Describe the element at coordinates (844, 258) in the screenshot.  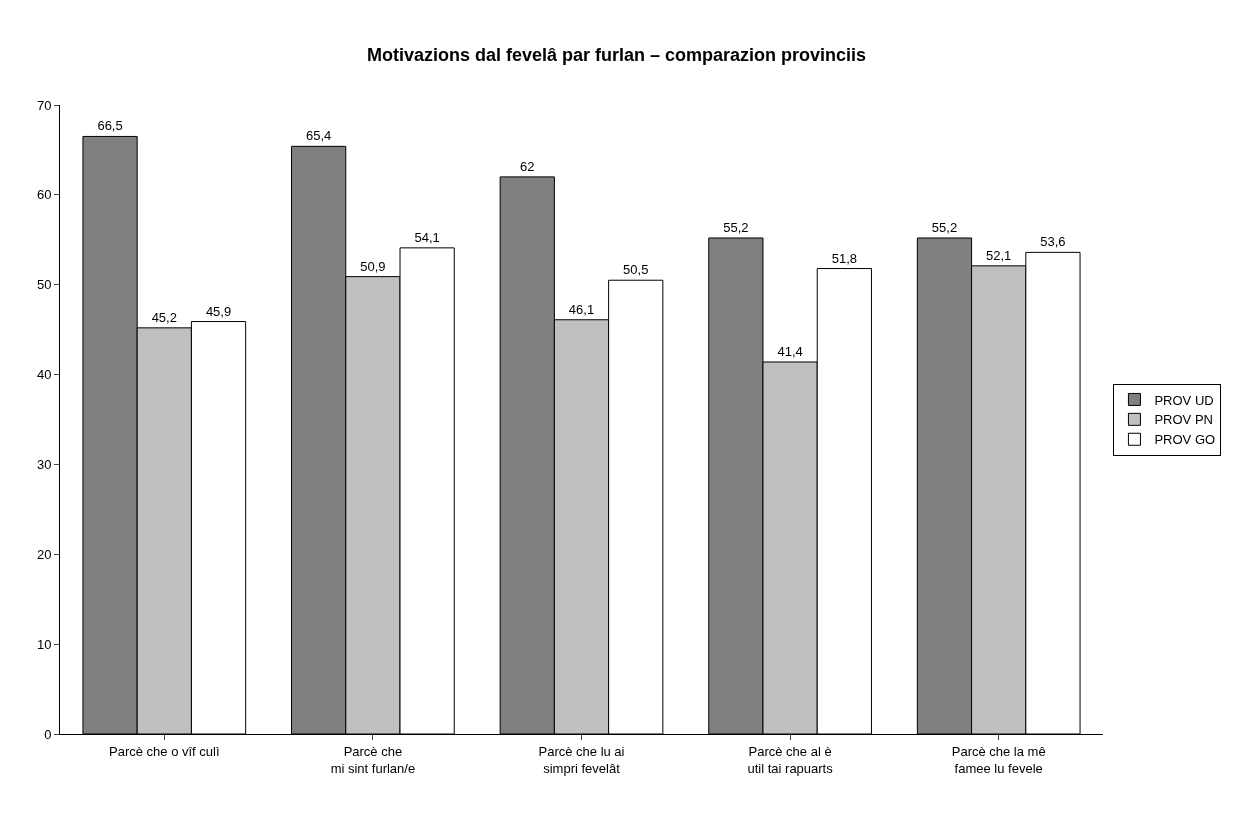
I see `data-label: 51,8` at that location.